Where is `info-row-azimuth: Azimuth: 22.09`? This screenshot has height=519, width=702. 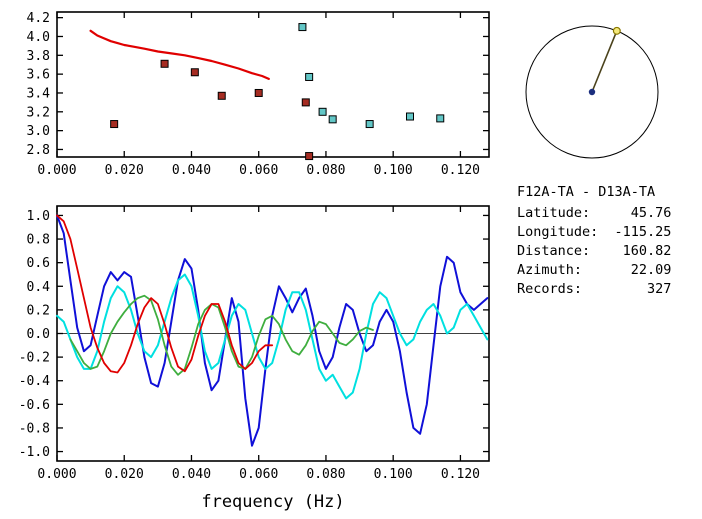
info-row-azimuth: Azimuth: 22.09 is located at coordinates (609, 270).